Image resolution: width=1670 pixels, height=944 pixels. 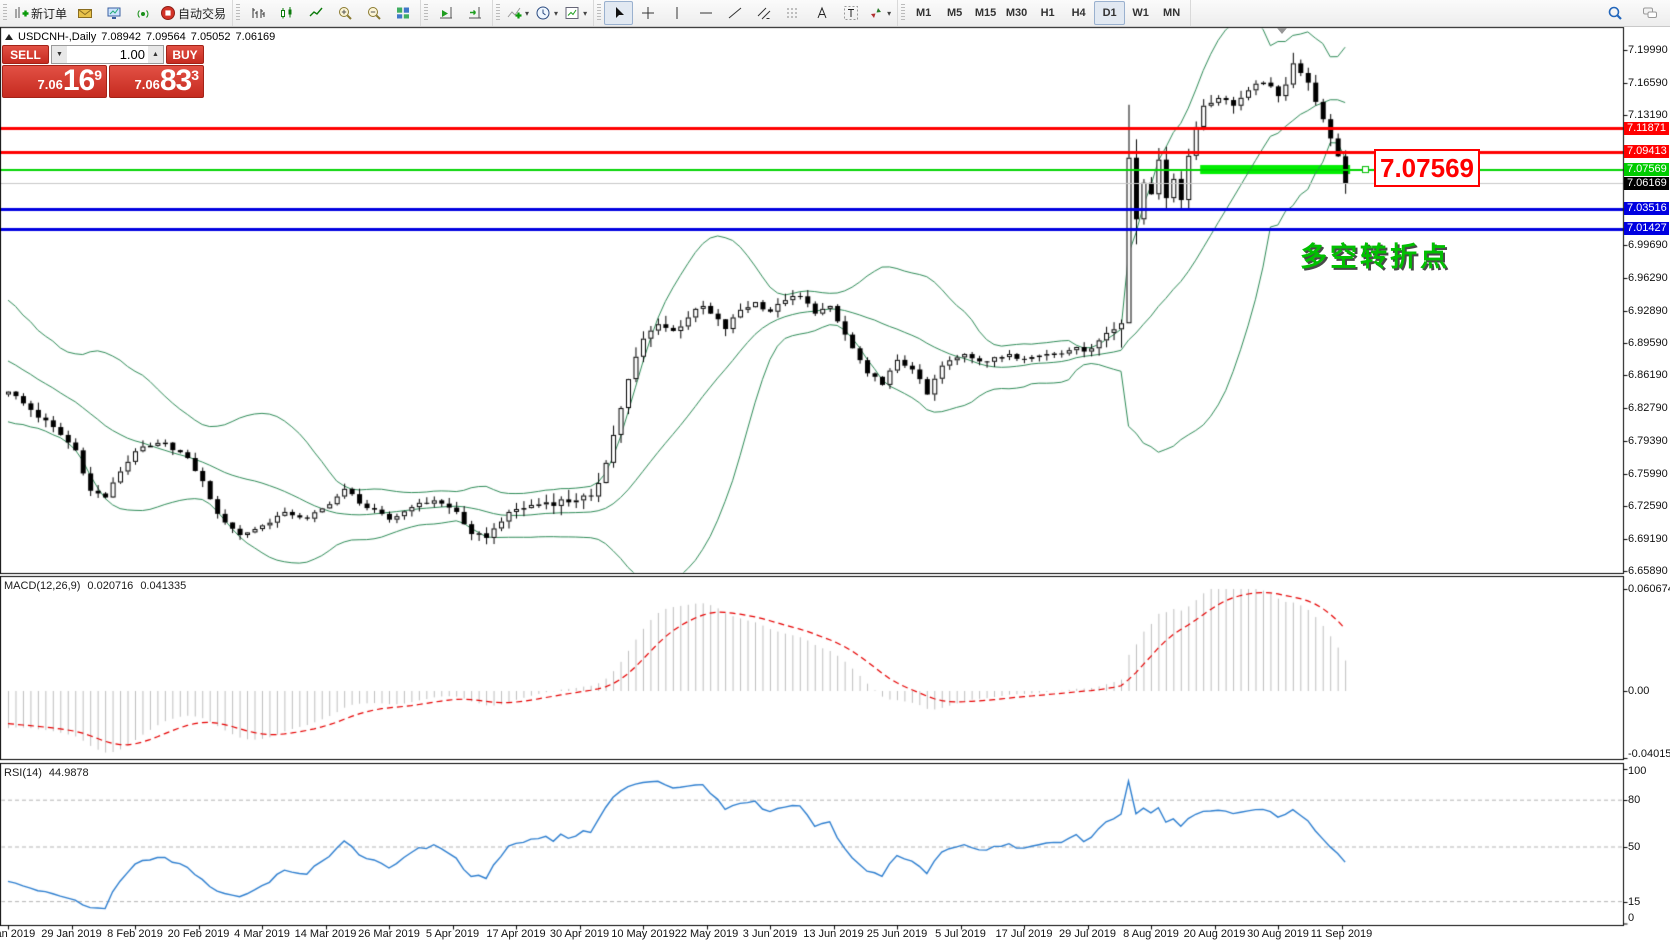 I want to click on search-button, so click(x=1614, y=13).